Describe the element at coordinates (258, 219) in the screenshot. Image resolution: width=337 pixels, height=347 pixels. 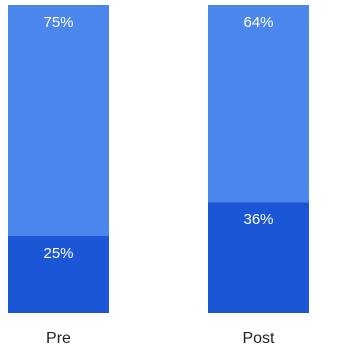
I see `data-label-post-0: 36%` at that location.